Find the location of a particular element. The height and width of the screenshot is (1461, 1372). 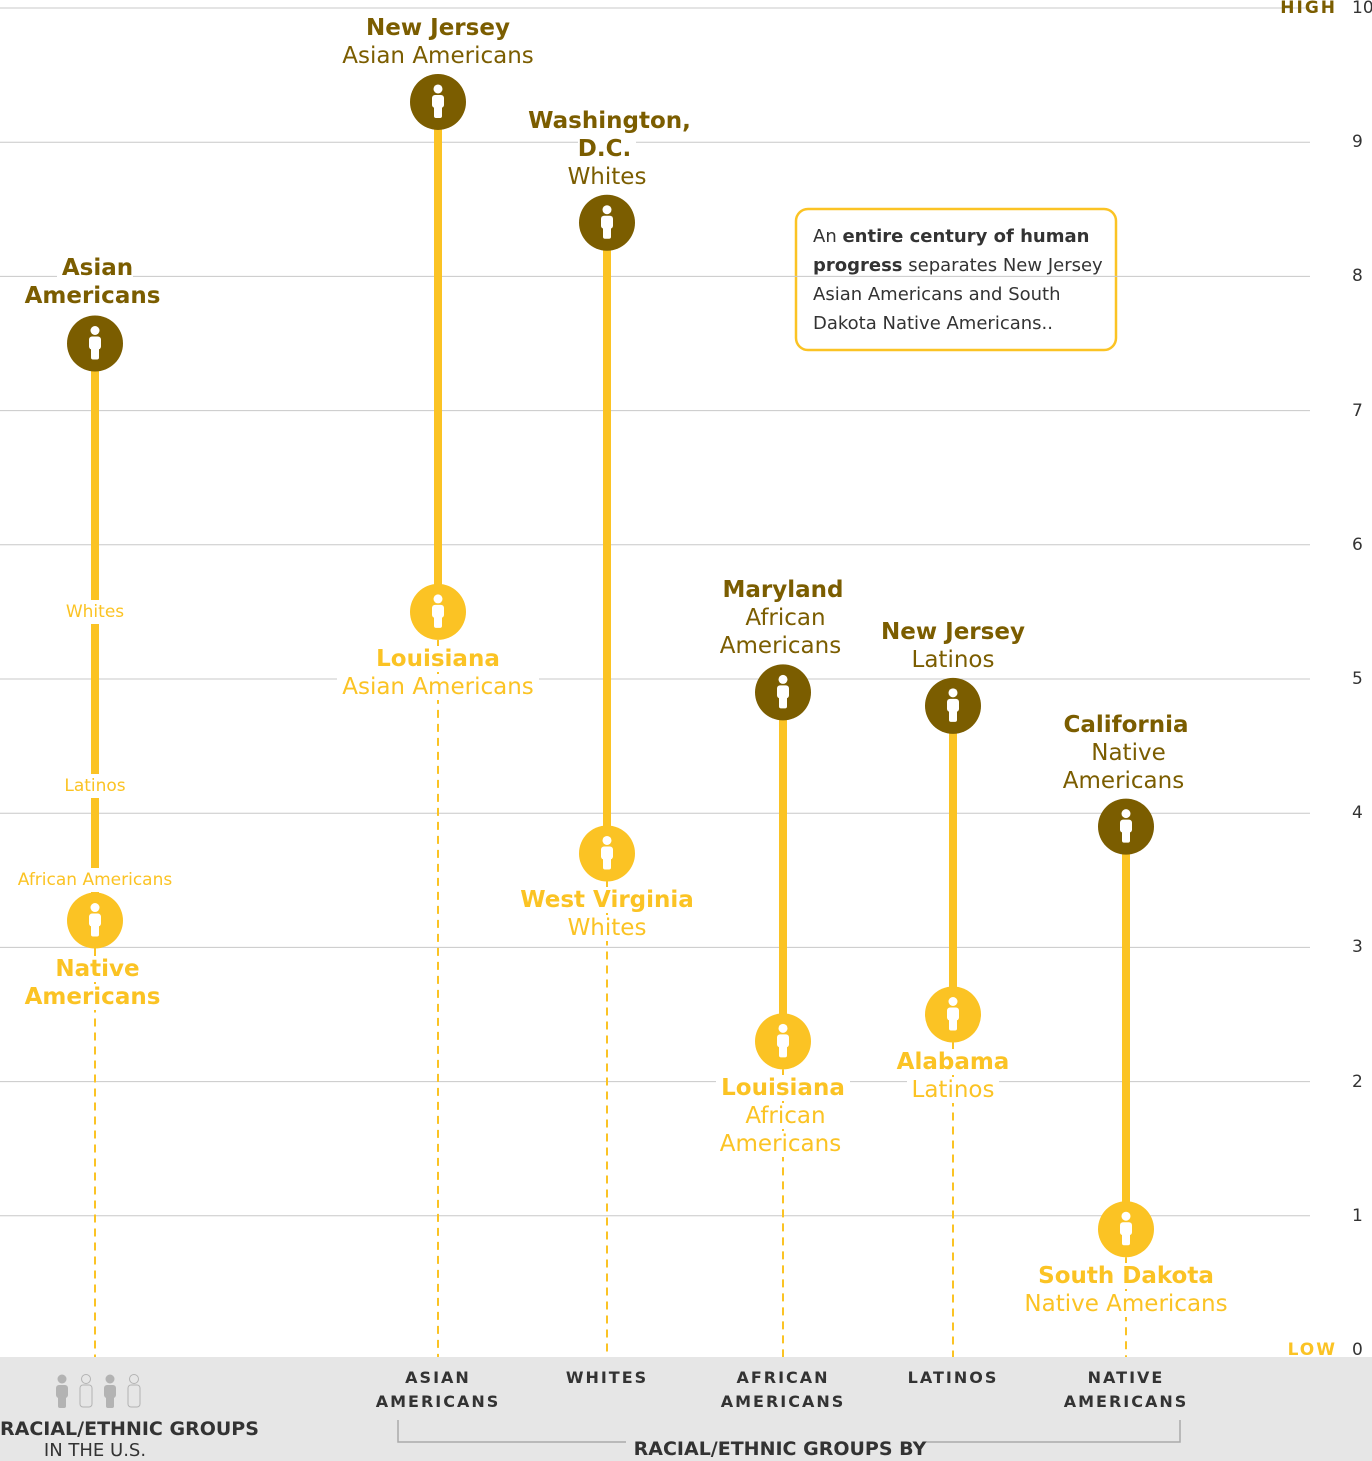

label-line: Latinos is located at coordinates (953, 1090).